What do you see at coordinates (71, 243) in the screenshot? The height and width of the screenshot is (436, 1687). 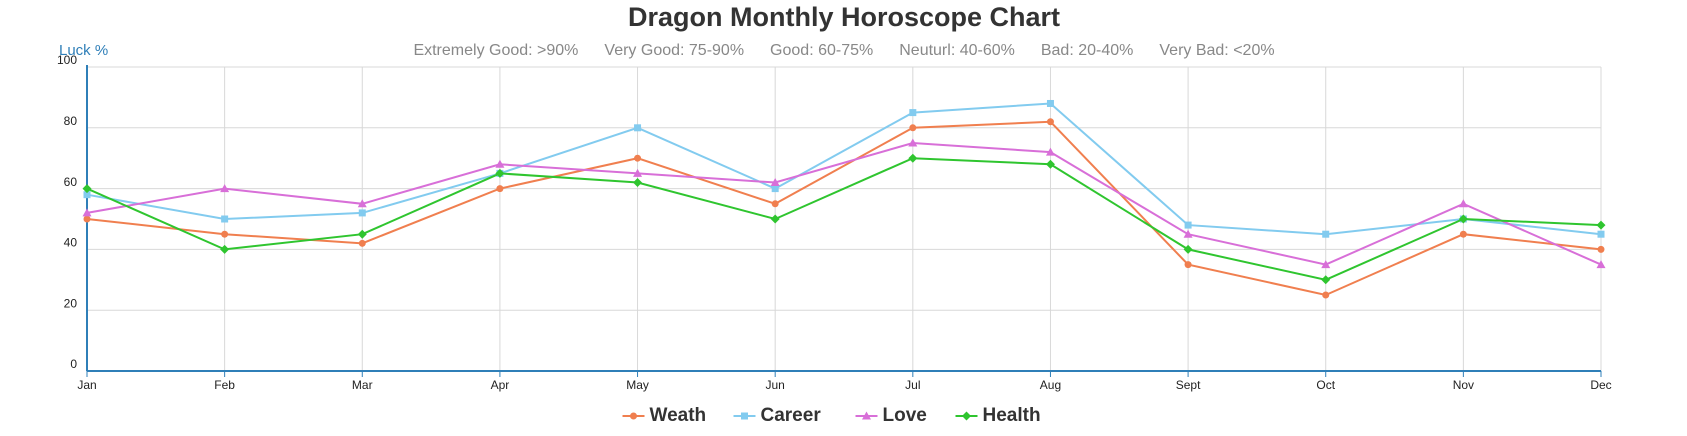 I see `y-tick-label: 40` at bounding box center [71, 243].